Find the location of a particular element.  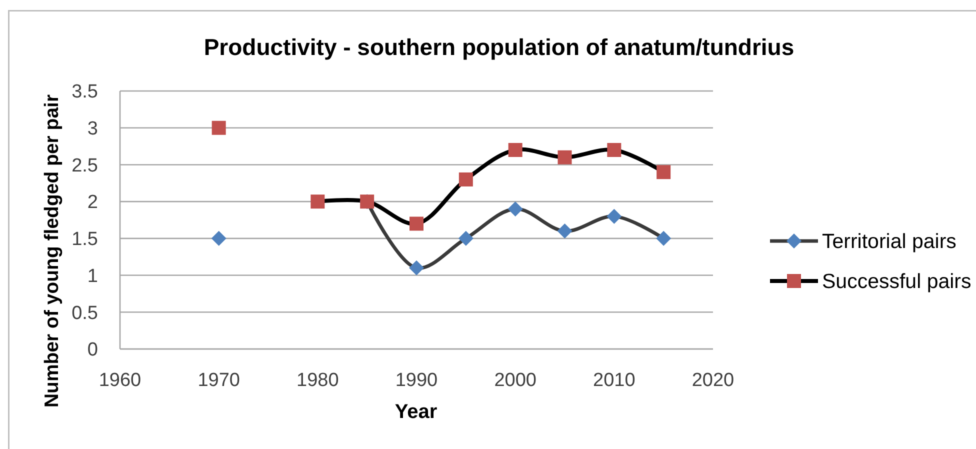

legend-label: Territorial pairs is located at coordinates (889, 242).